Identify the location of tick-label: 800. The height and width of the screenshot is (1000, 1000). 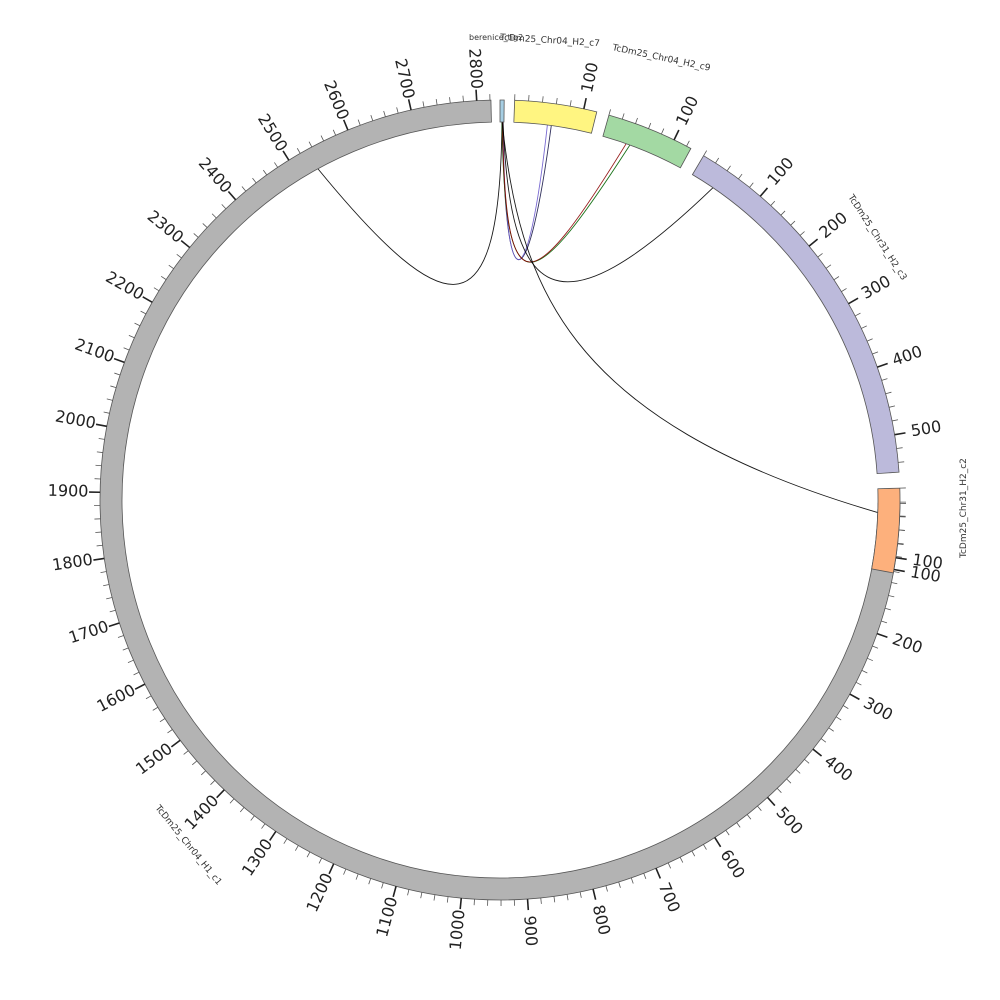
(602, 920).